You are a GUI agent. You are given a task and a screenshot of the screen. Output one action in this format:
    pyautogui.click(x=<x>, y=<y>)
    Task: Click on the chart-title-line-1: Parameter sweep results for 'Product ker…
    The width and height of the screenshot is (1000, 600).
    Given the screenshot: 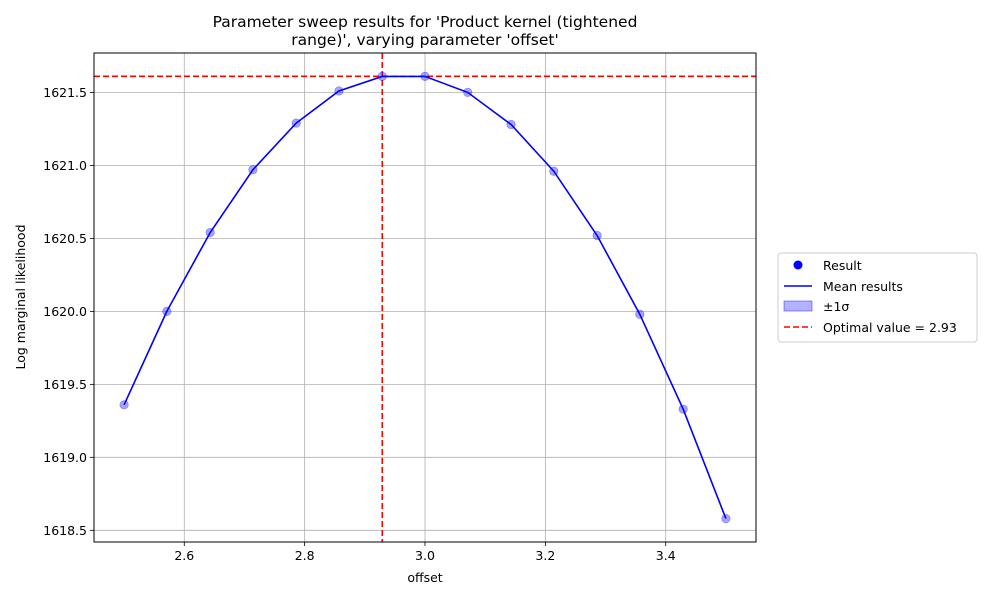 What is the action you would take?
    pyautogui.click(x=425, y=22)
    